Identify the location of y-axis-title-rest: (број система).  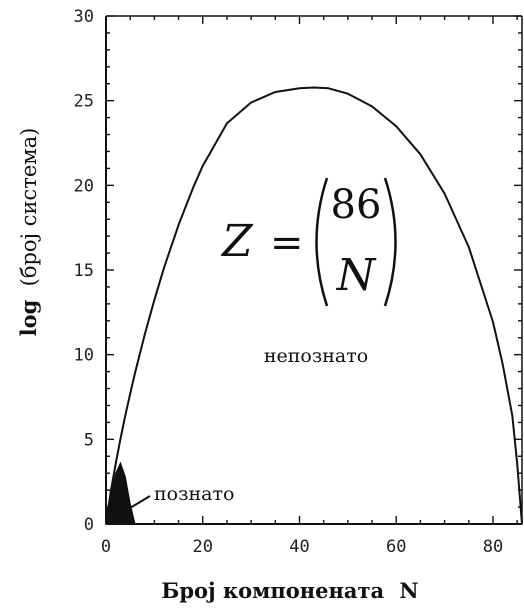
(29, 207).